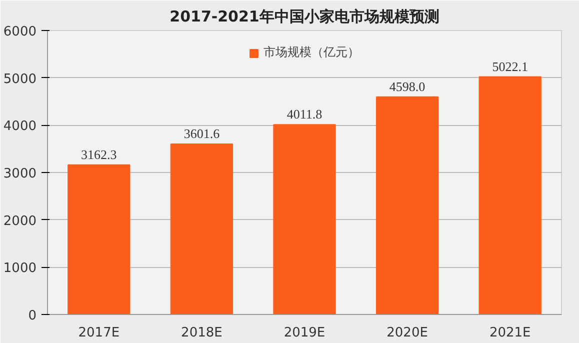  I want to click on x-tick-label: 2019E, so click(305, 333).